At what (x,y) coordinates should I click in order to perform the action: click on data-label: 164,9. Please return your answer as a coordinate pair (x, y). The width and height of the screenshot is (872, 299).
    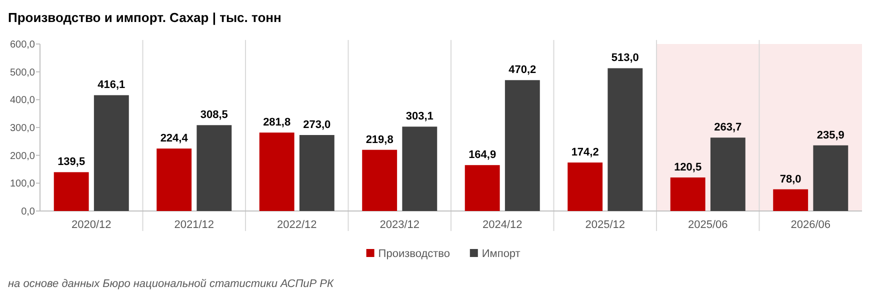
    Looking at the image, I should click on (482, 155).